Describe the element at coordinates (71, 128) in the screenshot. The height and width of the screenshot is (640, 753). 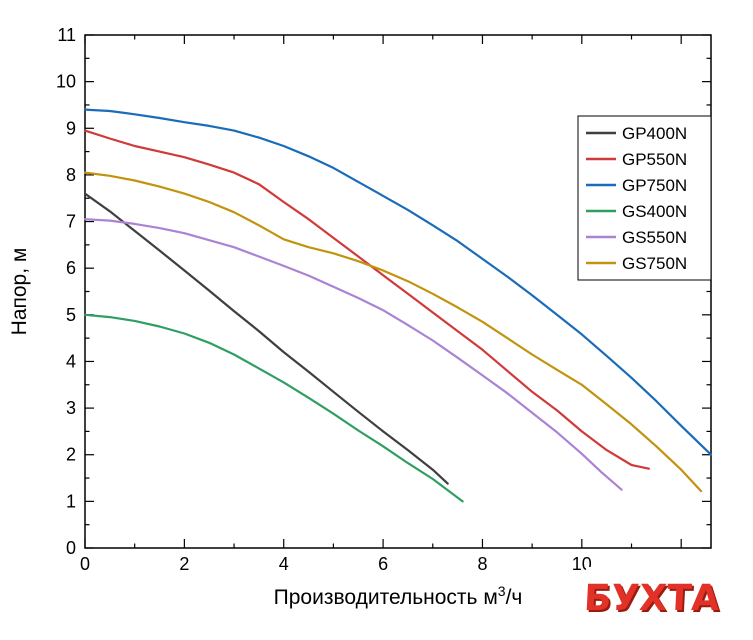
I see `svg-text: 9` at that location.